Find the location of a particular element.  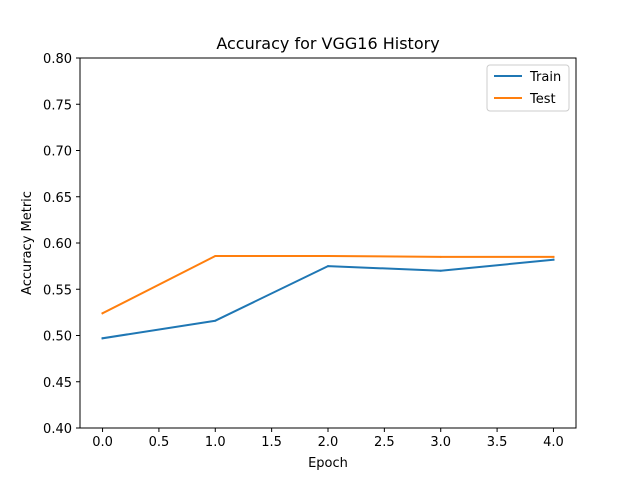

y-axis-label: Accuracy Metric is located at coordinates (27, 243).